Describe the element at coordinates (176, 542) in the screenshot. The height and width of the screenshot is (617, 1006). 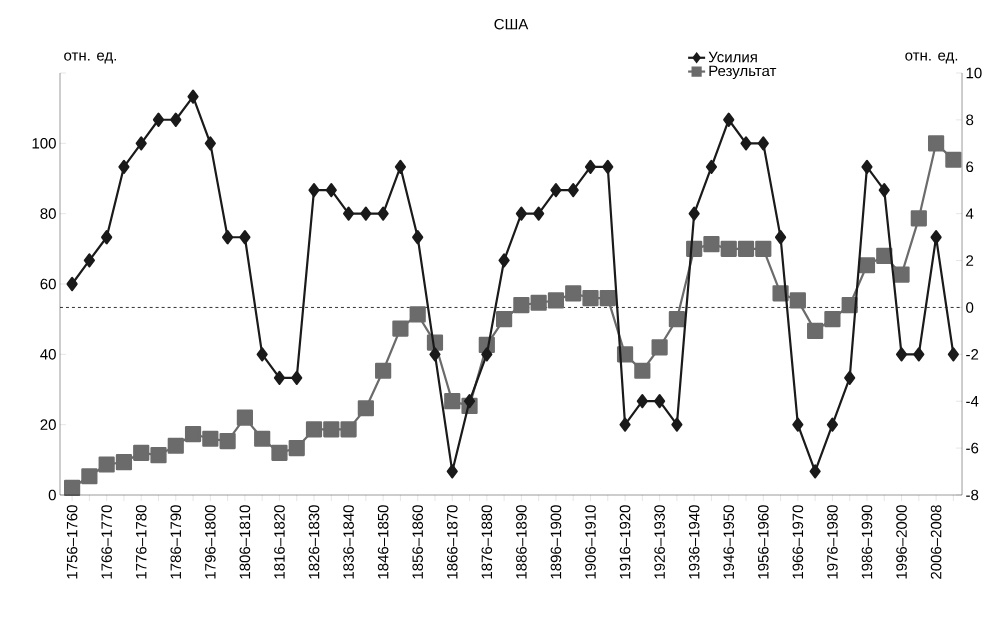
I see `x-tick-label: 1786–1790` at that location.